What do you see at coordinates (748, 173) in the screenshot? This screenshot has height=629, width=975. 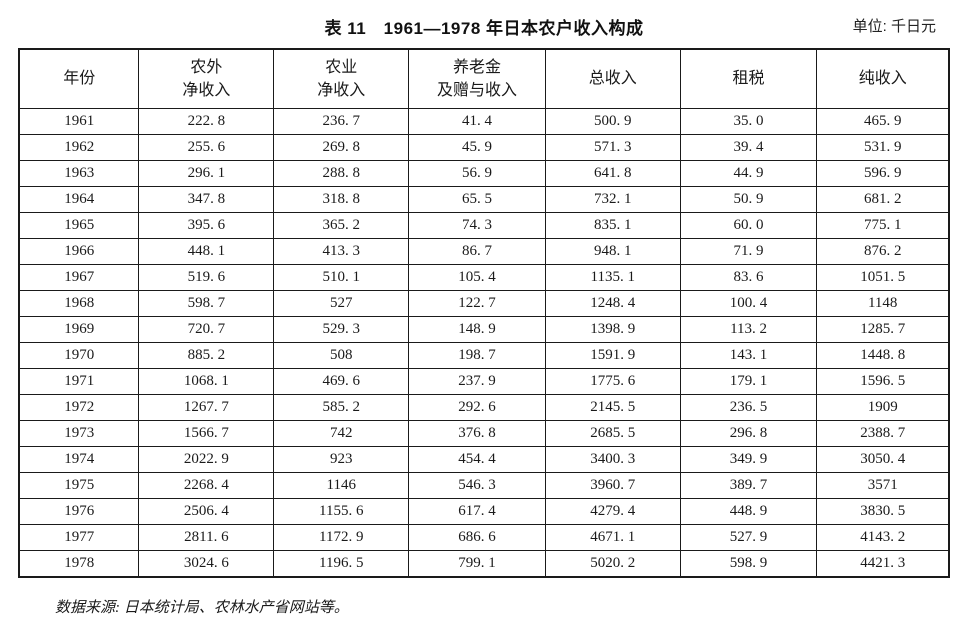 I see `value-cell: 44. 9` at bounding box center [748, 173].